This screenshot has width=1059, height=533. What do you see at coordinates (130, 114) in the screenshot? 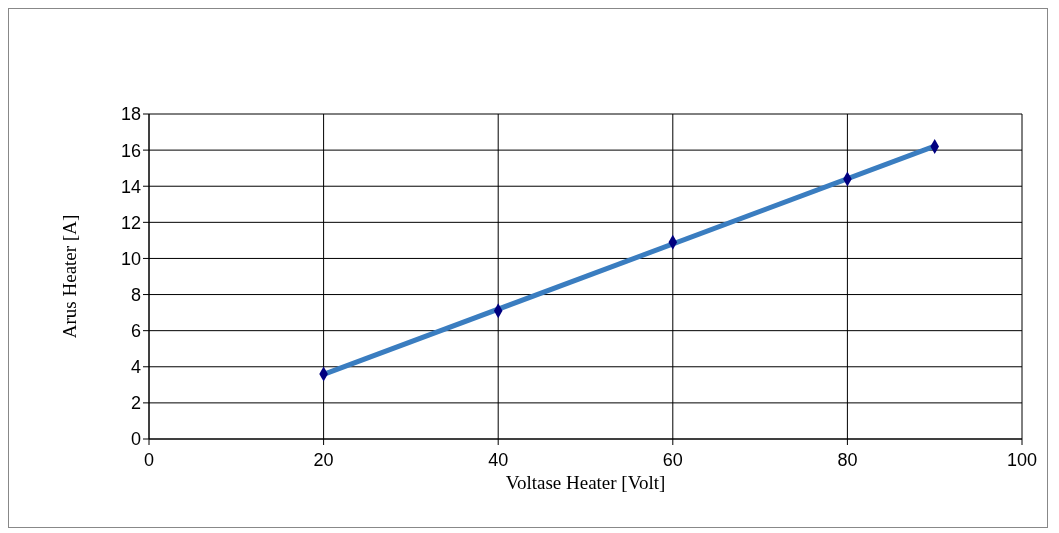
I see `y-tick-label: 18` at bounding box center [130, 114].